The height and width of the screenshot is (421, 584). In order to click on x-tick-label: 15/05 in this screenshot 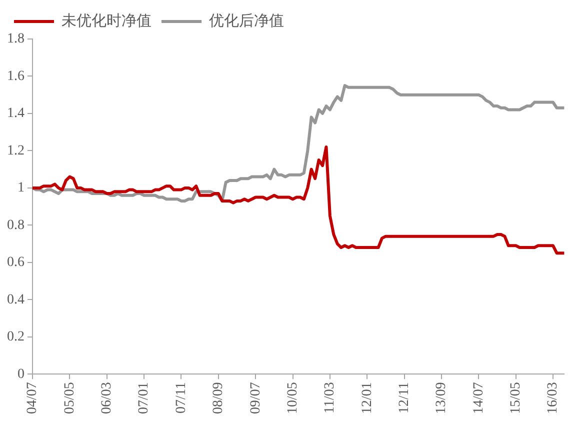, I will do `click(516, 398)`.